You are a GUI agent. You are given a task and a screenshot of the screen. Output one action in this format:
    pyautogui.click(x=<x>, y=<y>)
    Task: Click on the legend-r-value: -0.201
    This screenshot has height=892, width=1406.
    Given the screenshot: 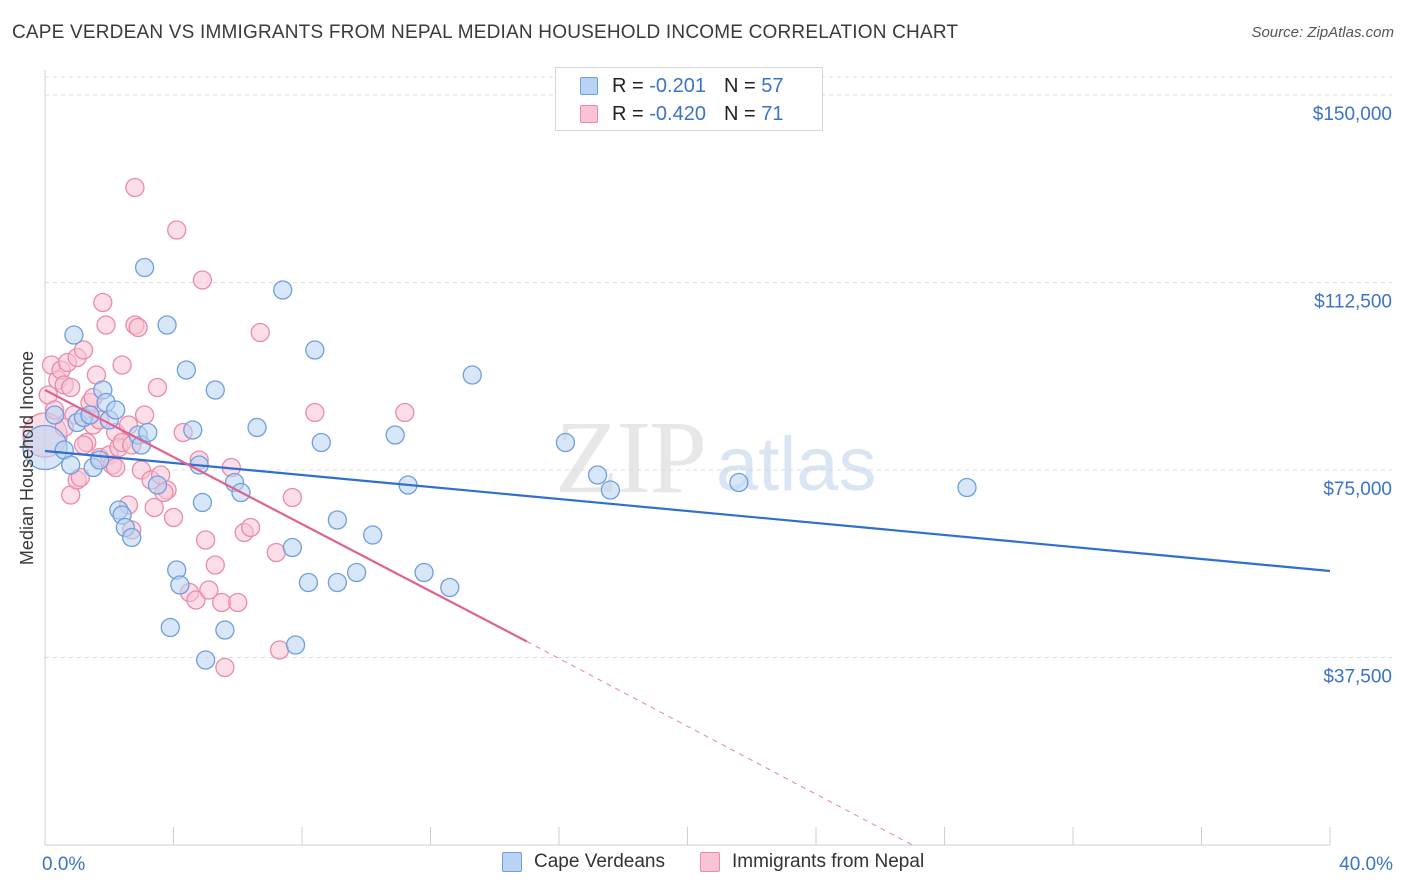 What is the action you would take?
    pyautogui.click(x=677, y=85)
    